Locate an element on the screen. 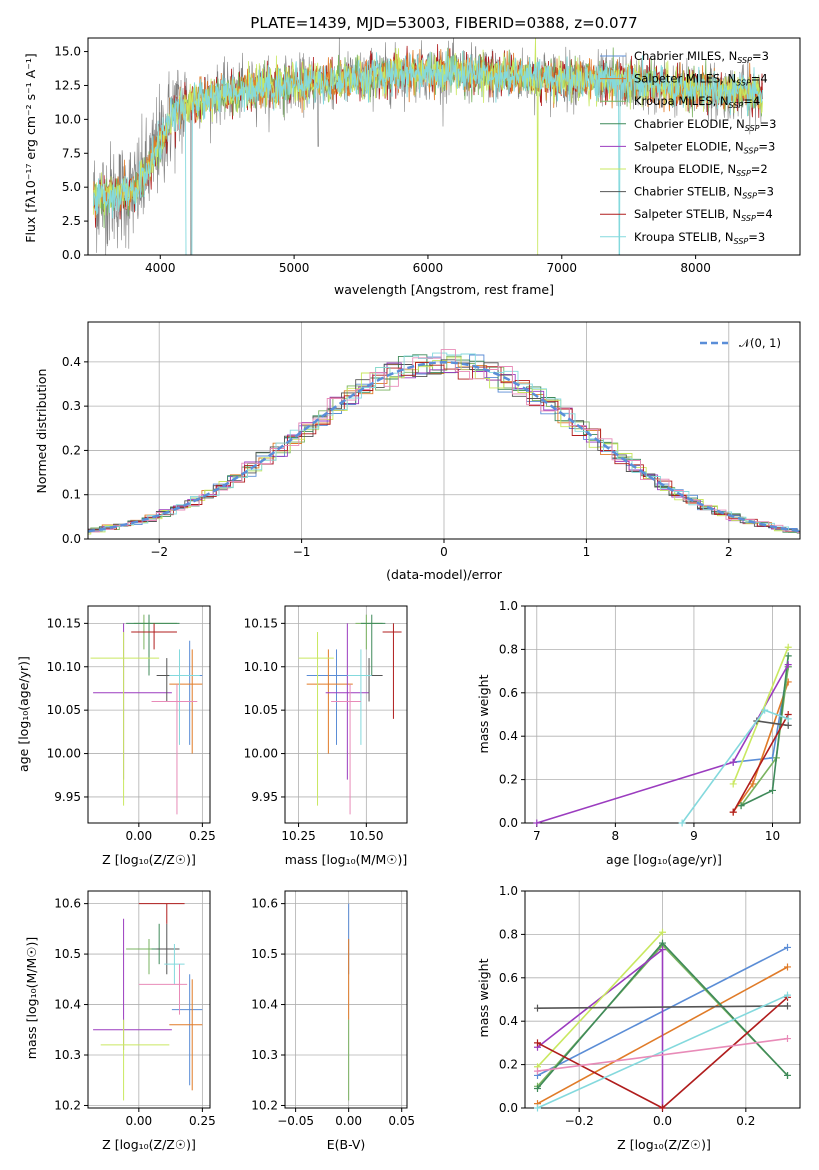 The image size is (819, 1170). x-tick-label: 6000 is located at coordinates (428, 268).